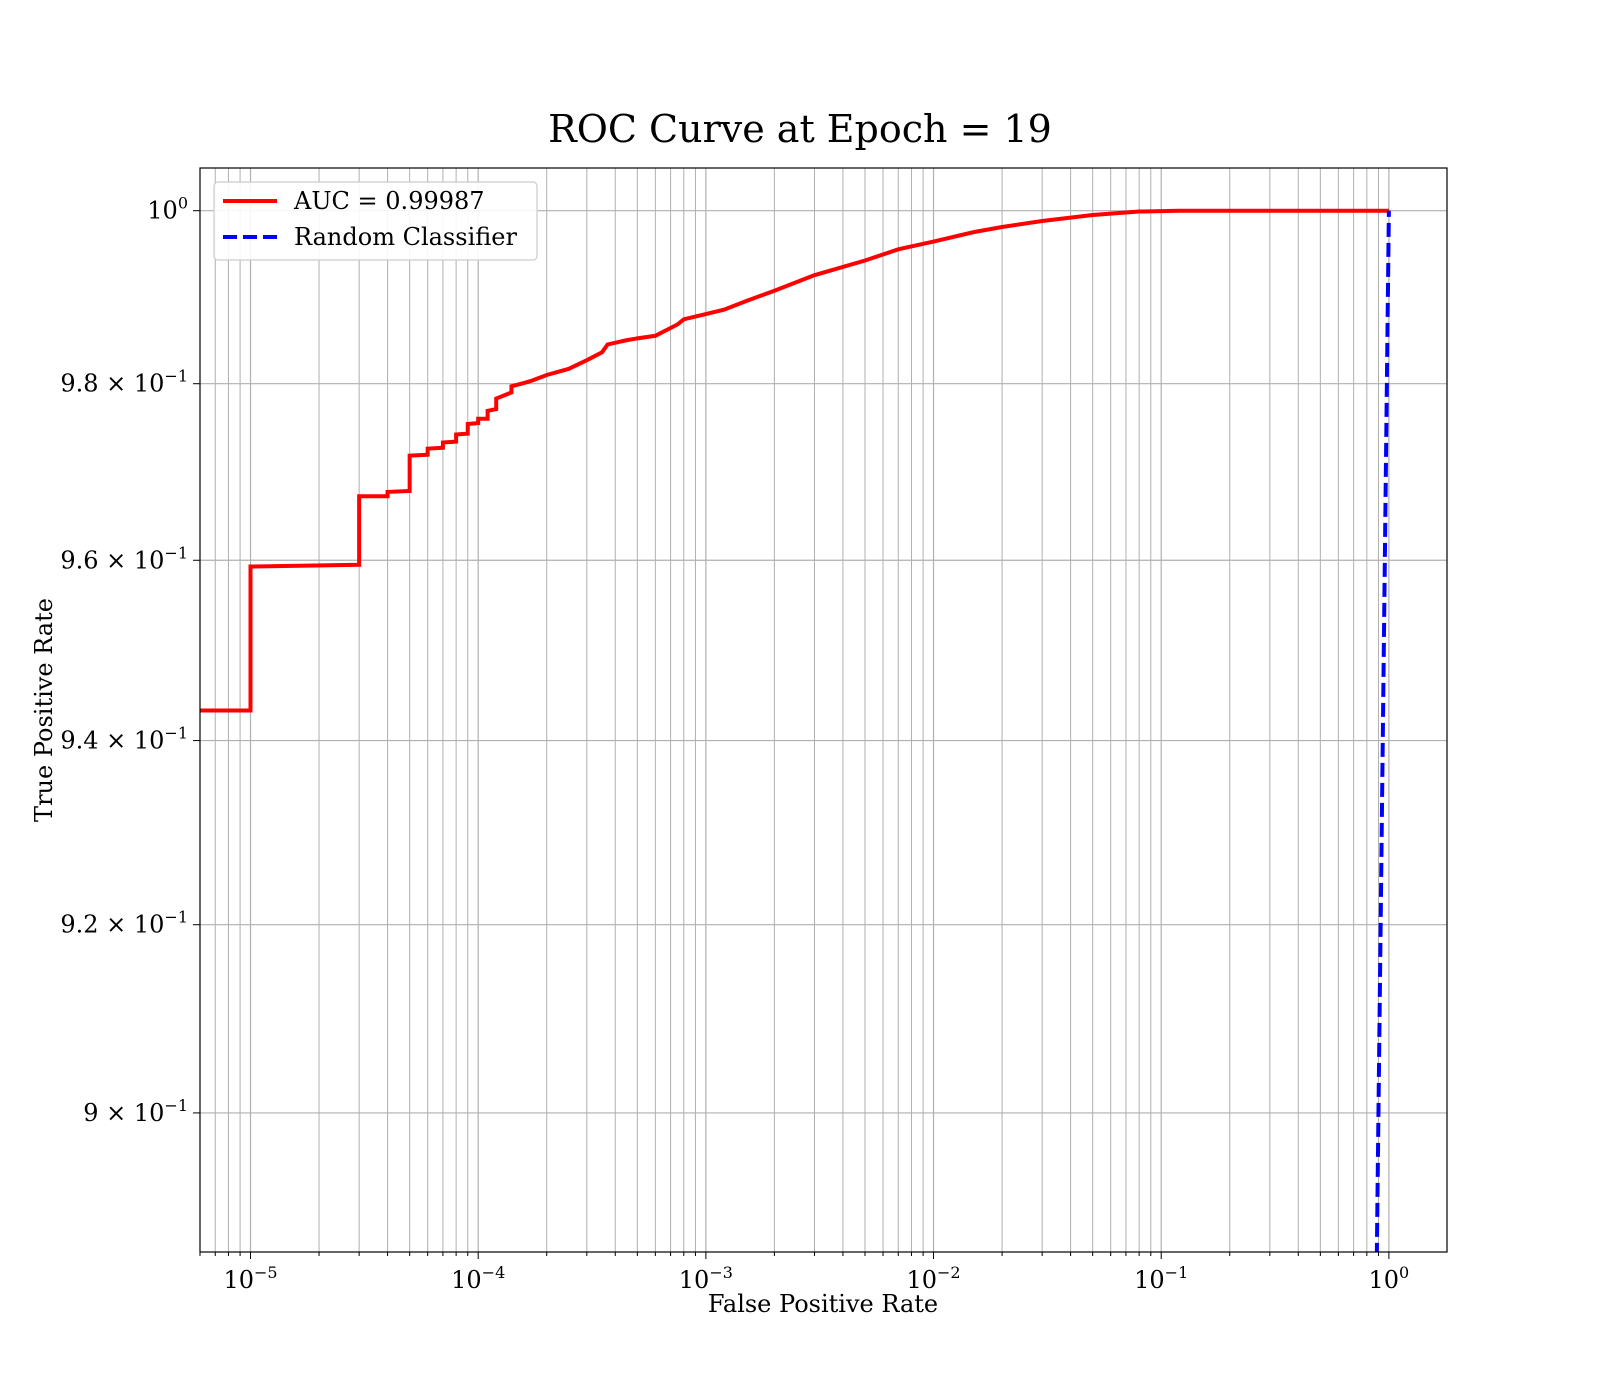 This screenshot has width=1600, height=1400. Describe the element at coordinates (804, 1273) in the screenshot. I see `x-axis-ticks: 10⁻⁵ 10⁻⁴ 10⁻³ 10⁻² 10⁻¹ 10⁰` at that location.